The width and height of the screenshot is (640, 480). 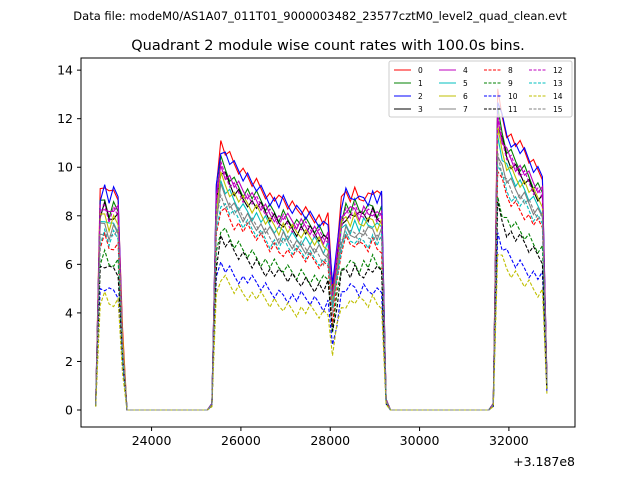 I want to click on y-tick-label: 4, so click(x=69, y=312).